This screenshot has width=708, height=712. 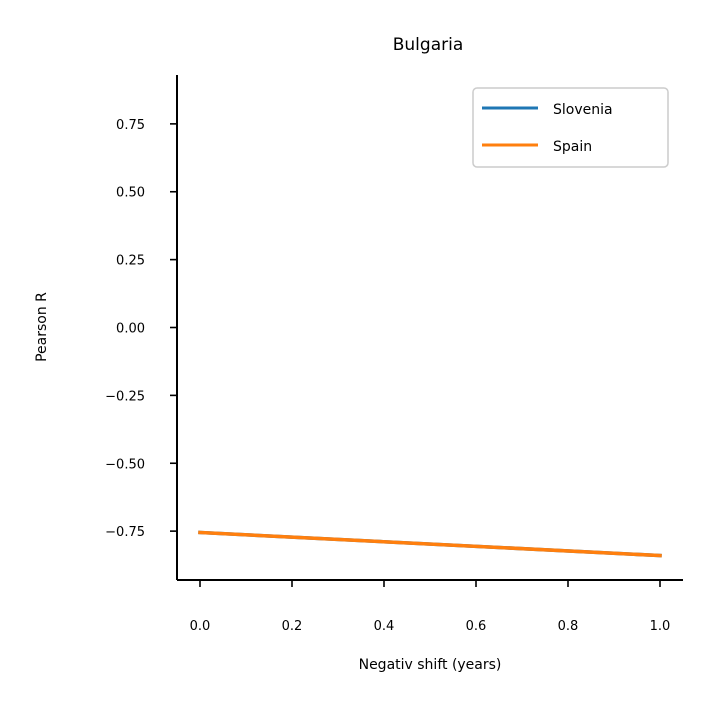 I want to click on y-ticks: 0.75 0.50 0.25 0.00 −0.25 −0.50 −0.75, so click(x=141, y=329).